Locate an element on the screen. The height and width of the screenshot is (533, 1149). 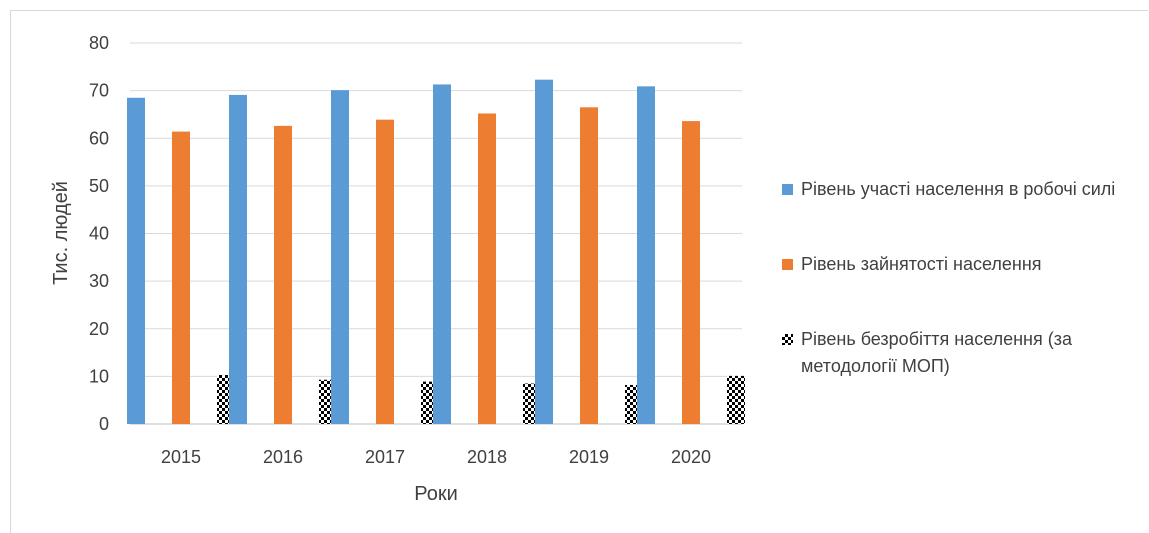
x-tick-label: 2017 is located at coordinates (385, 457).